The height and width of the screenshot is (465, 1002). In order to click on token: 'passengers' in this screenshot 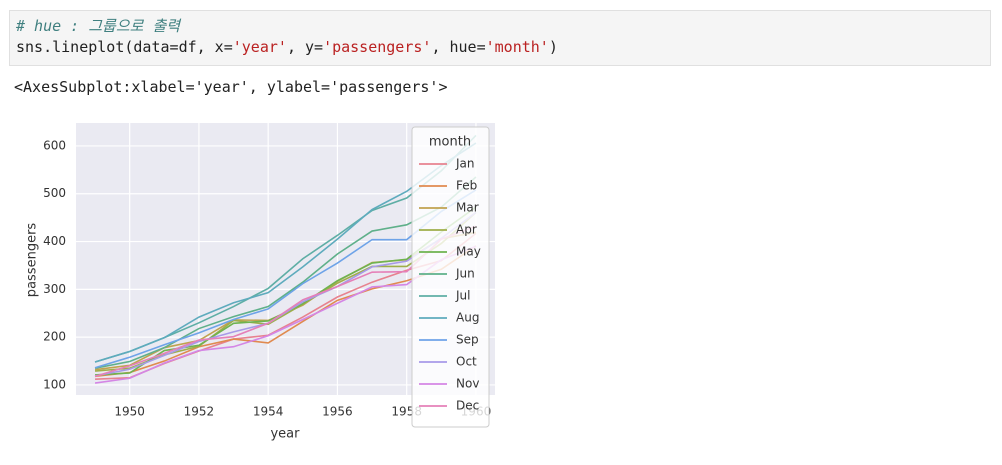, I will do `click(377, 47)`.